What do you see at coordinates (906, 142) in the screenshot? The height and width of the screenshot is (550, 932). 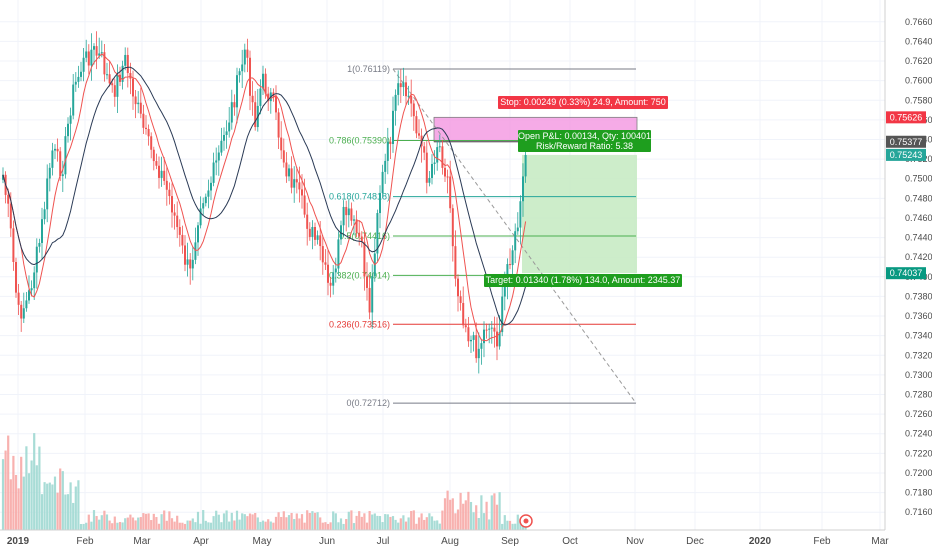 I see `price-badge-label: 0.75377` at bounding box center [906, 142].